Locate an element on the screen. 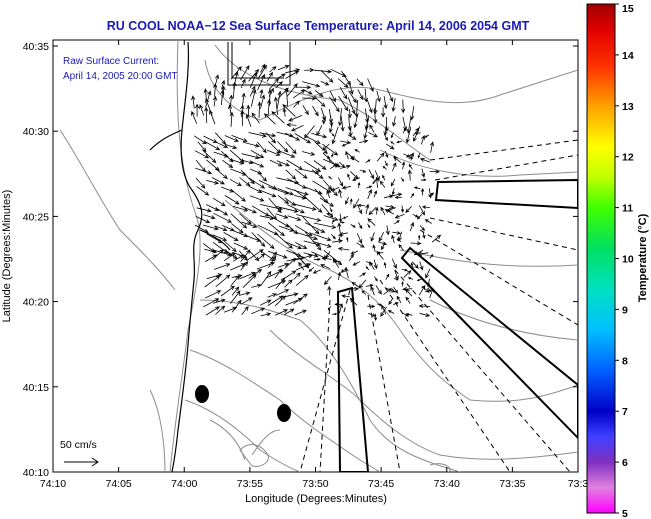  x-axis-label: Longitude (Degrees:Minutes) is located at coordinates (316, 499).